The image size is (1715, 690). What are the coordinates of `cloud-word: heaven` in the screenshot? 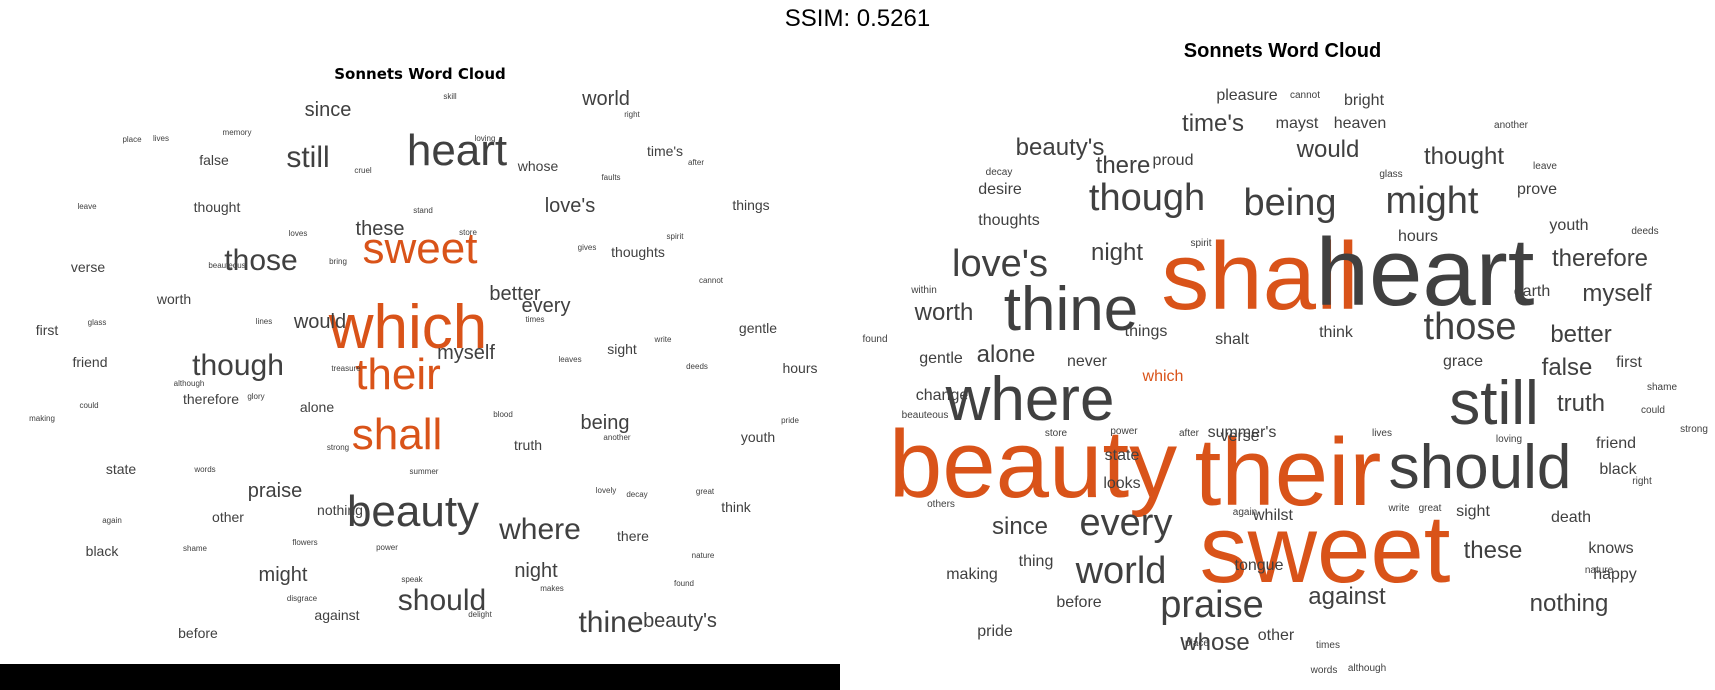 It's located at (1360, 123).